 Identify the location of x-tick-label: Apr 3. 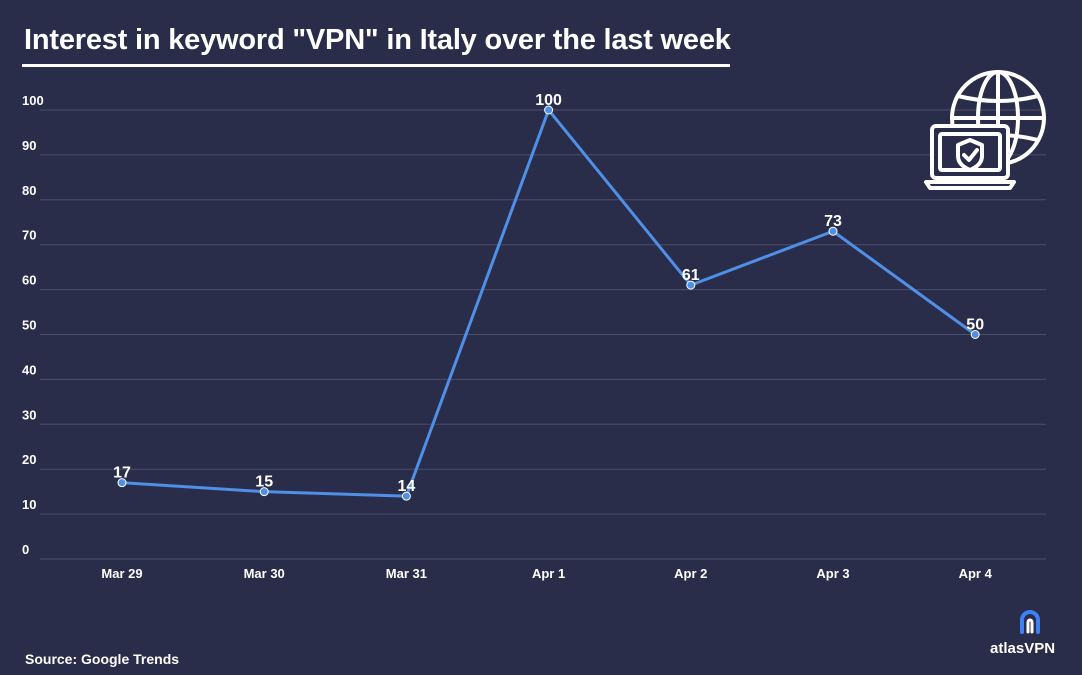
(832, 573).